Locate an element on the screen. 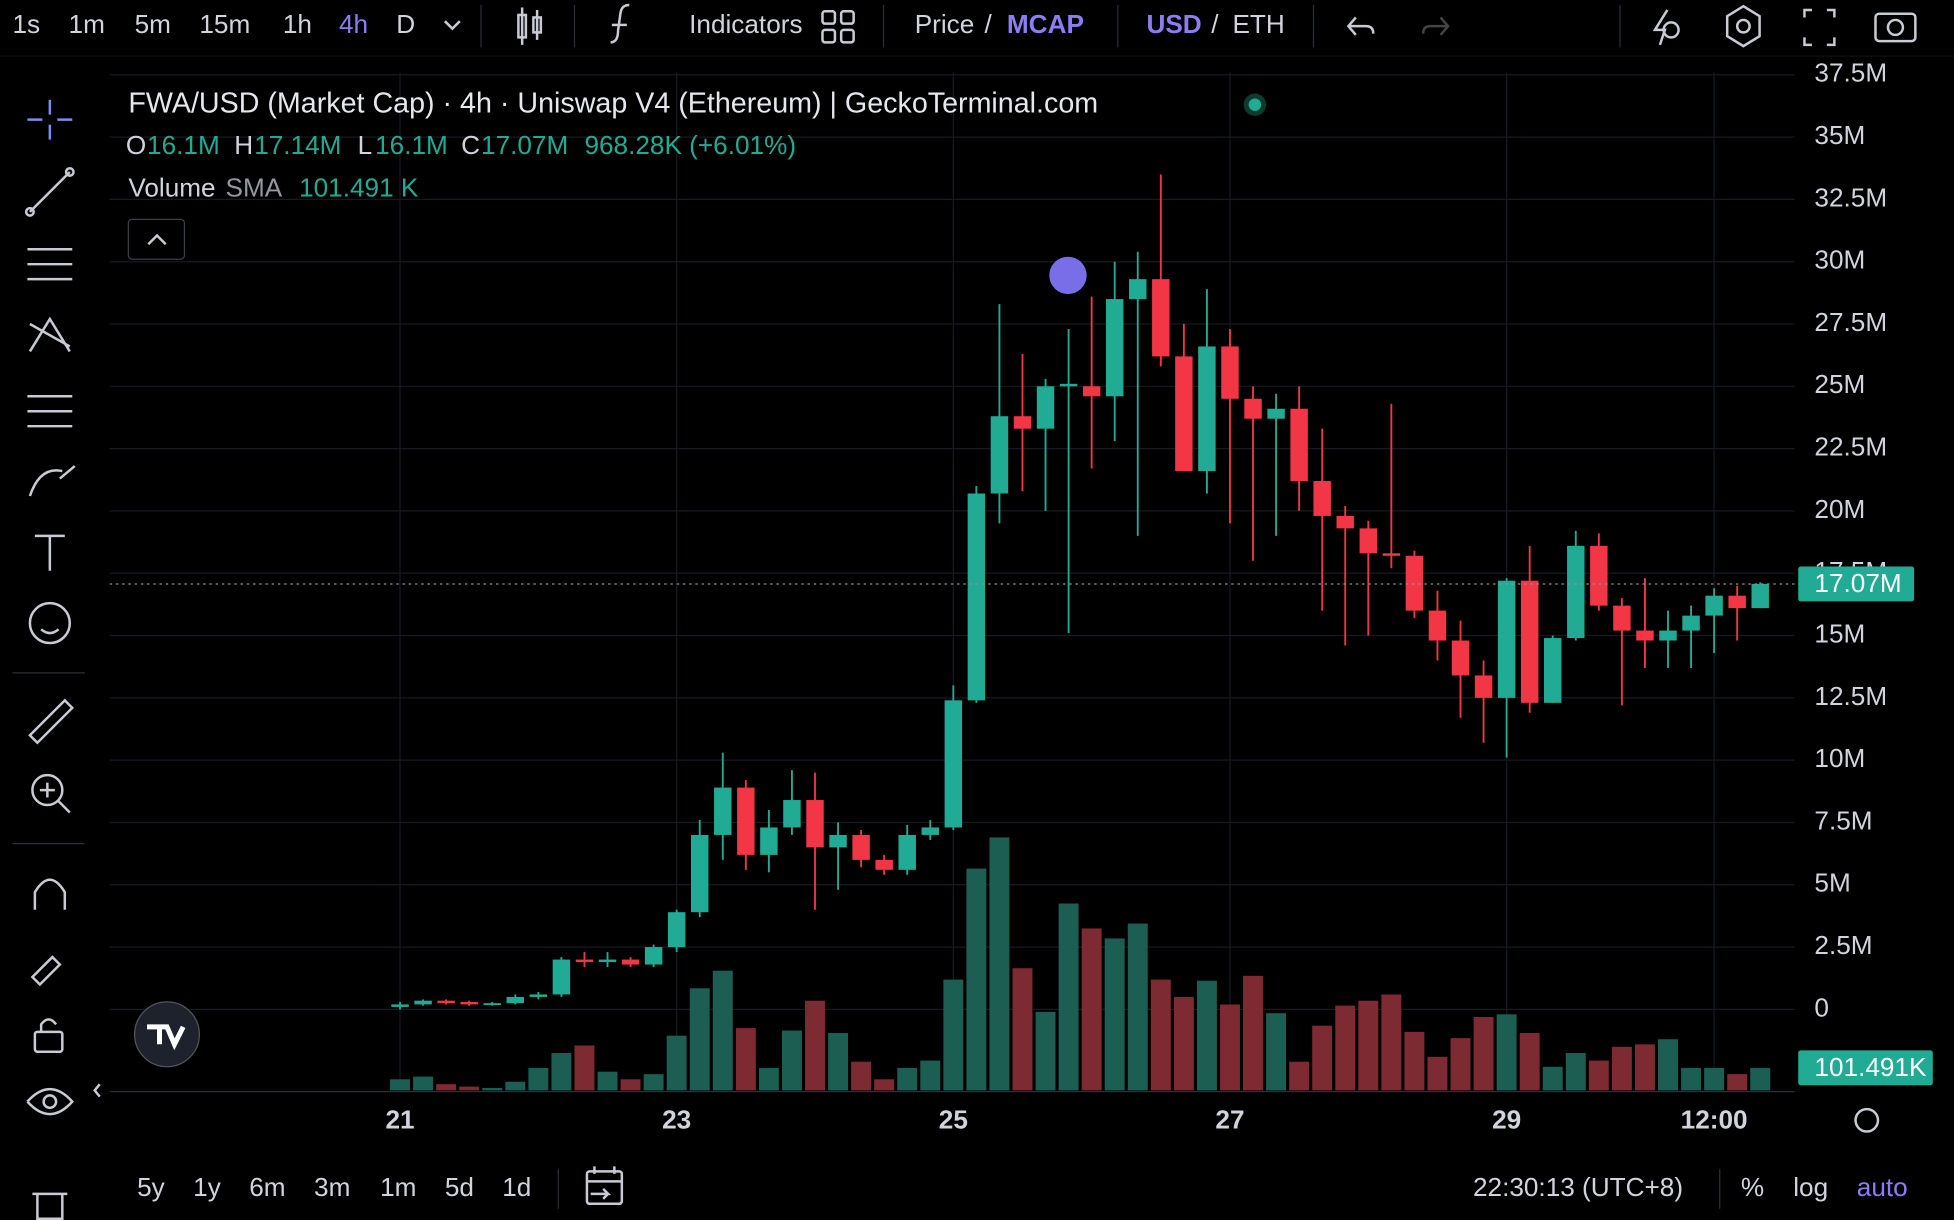  timeframe: 4h is located at coordinates (353, 24).